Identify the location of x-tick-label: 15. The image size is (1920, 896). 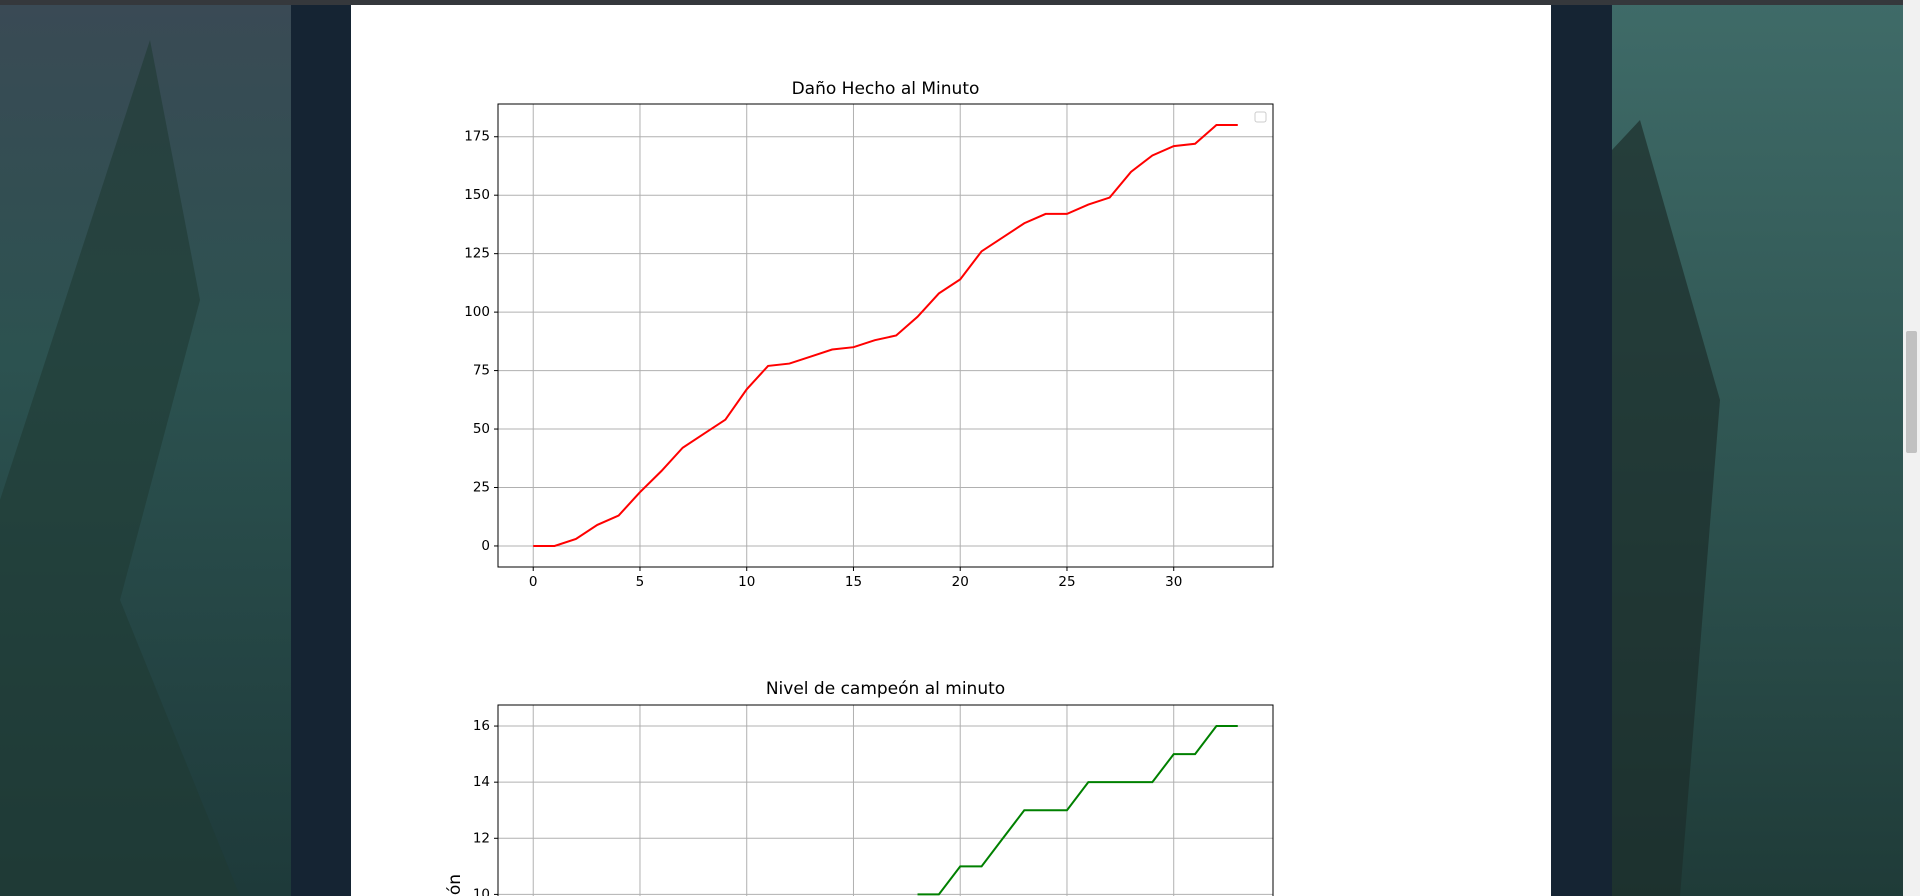
(853, 582).